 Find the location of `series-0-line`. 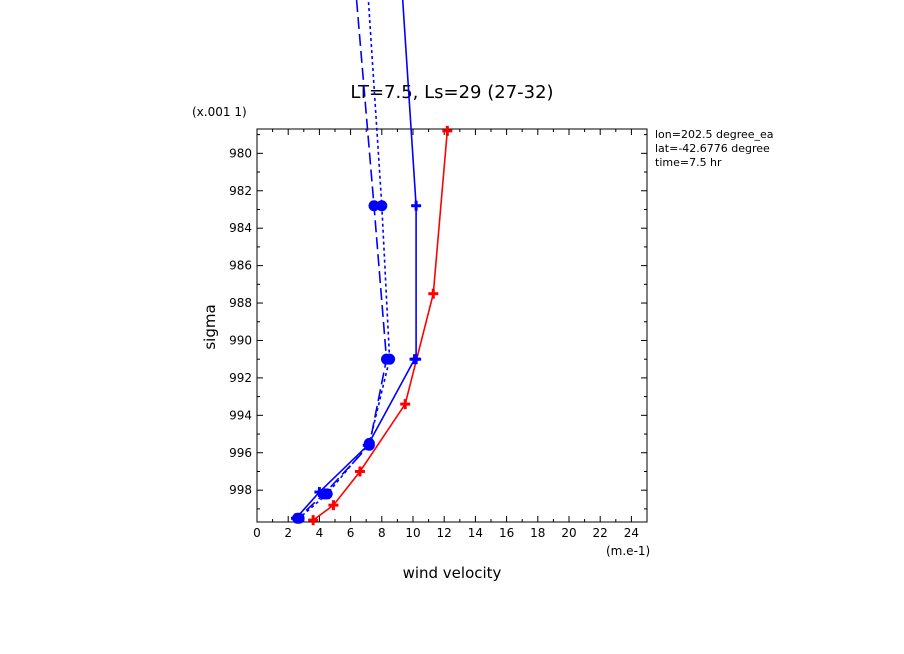

series-0-line is located at coordinates (380, 325).